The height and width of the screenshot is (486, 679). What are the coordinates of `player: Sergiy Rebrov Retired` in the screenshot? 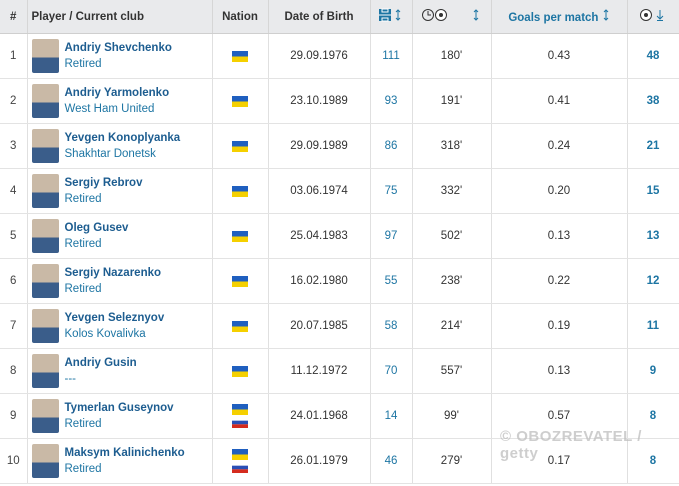 It's located at (119, 191).